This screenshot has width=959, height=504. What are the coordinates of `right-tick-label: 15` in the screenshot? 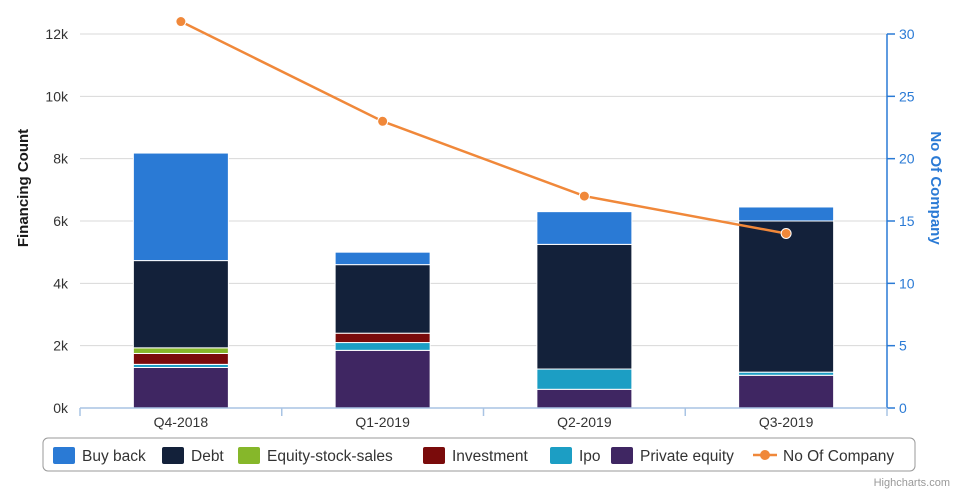 It's located at (907, 221).